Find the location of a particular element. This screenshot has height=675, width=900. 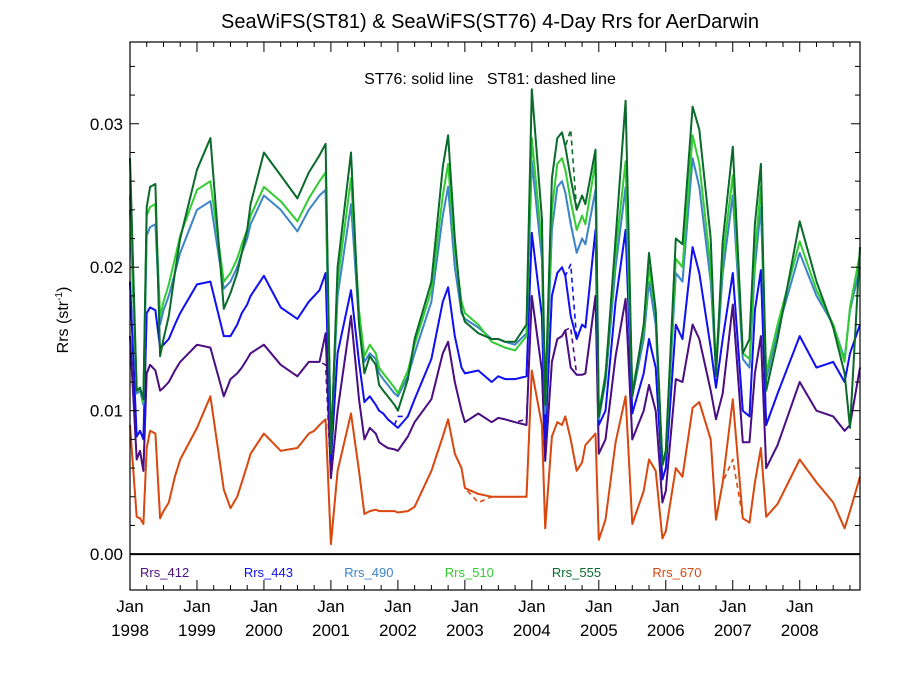

legend-label-rrs_510: Rrs_510 is located at coordinates (469, 572).